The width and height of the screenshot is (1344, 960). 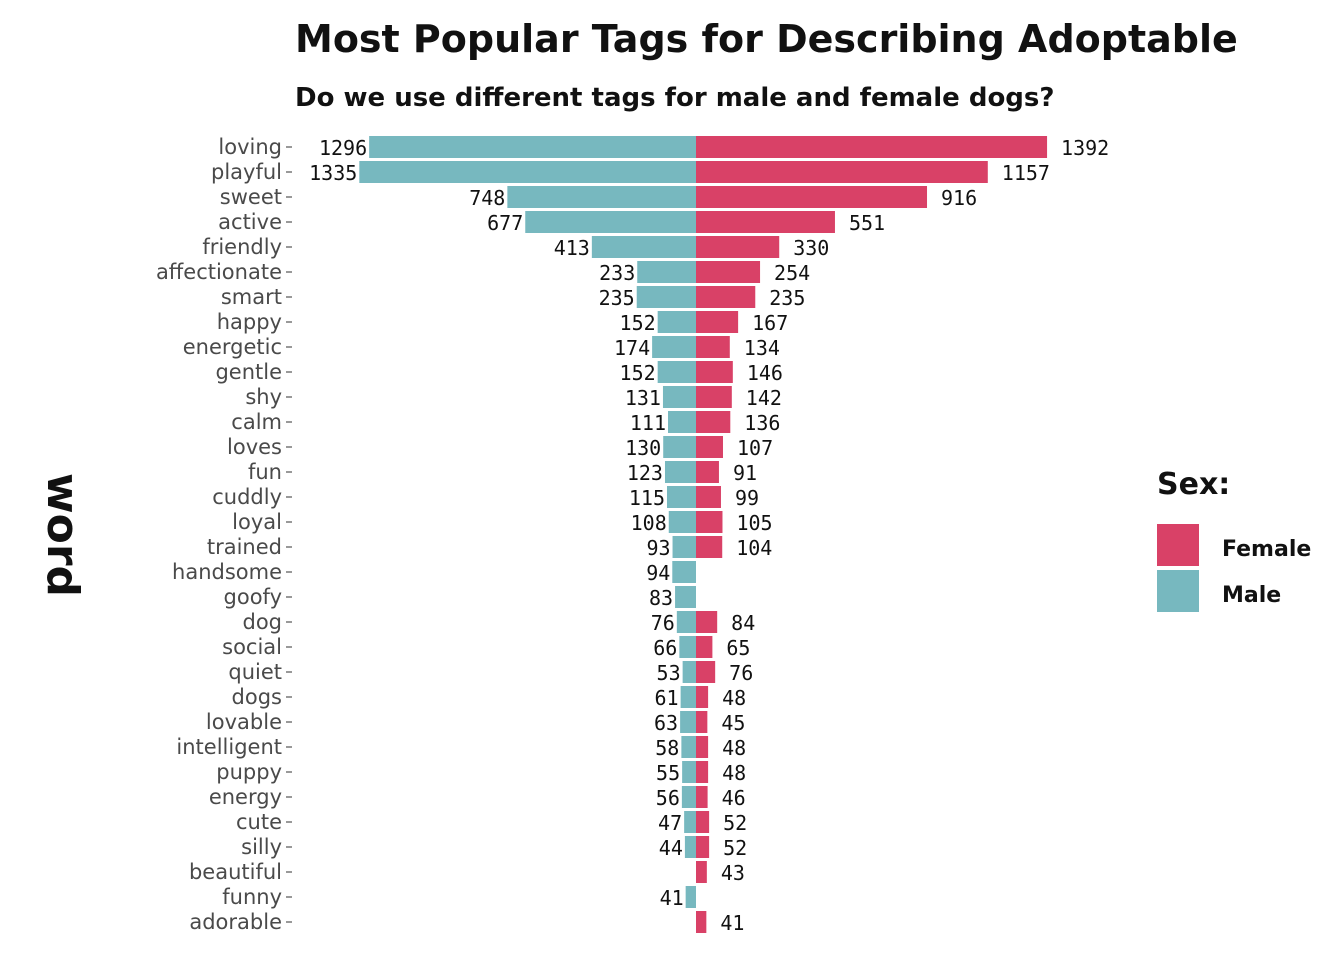 What do you see at coordinates (707, 622) in the screenshot?
I see `bar-female-dog` at bounding box center [707, 622].